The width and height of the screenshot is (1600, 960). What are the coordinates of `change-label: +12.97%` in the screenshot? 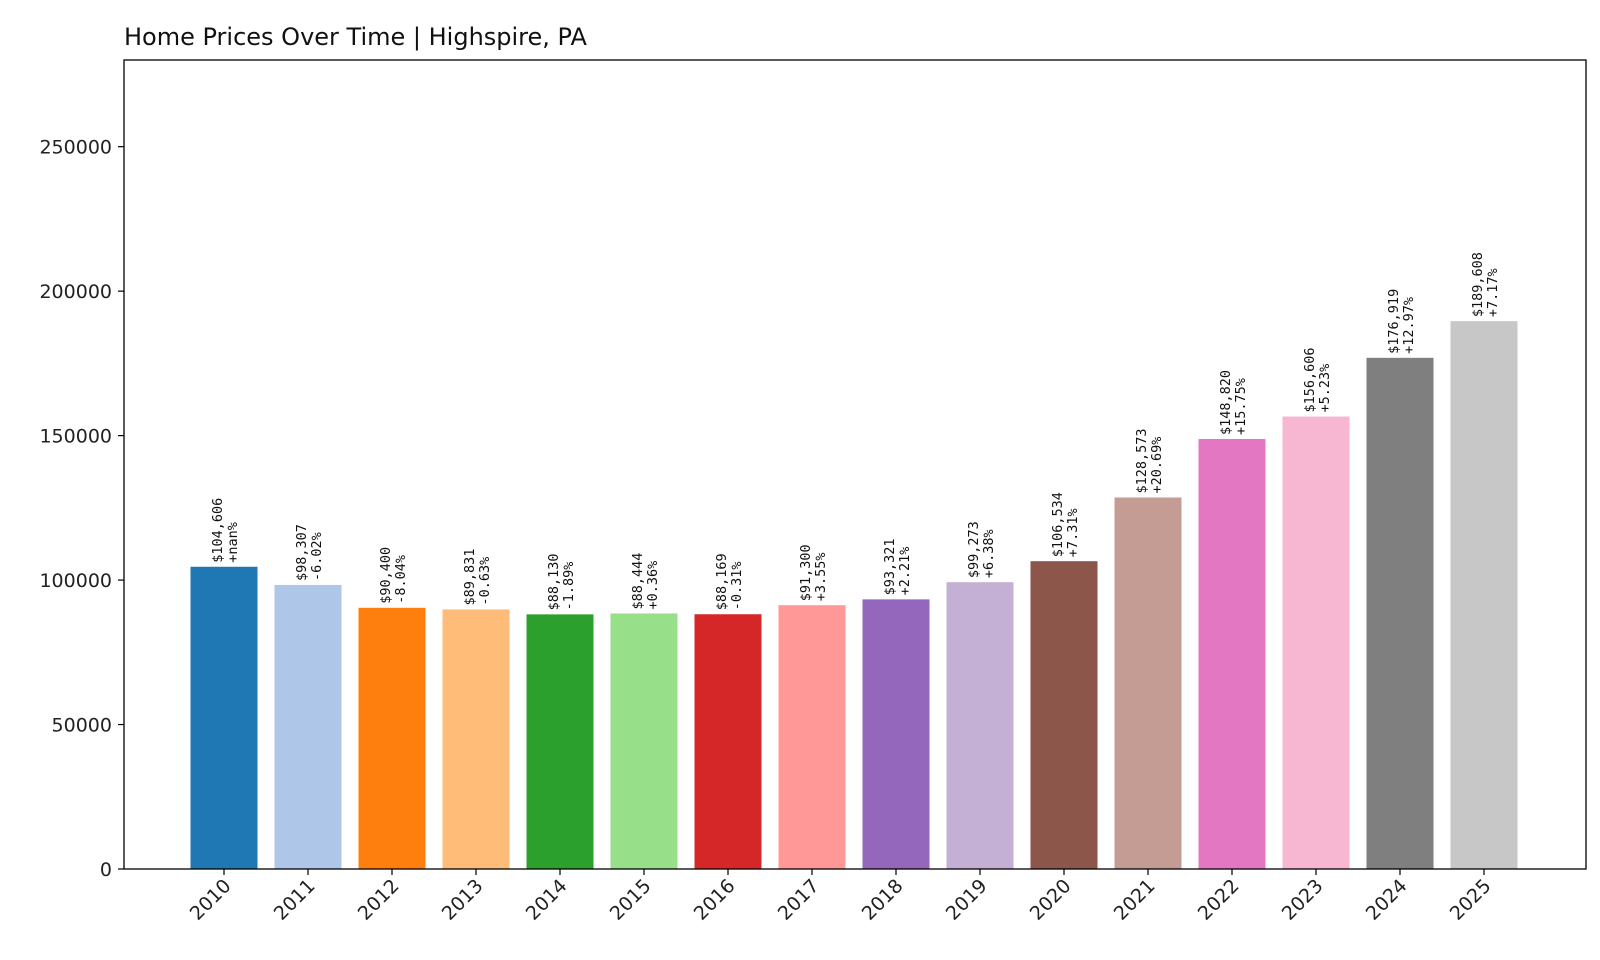 It's located at (1409, 325).